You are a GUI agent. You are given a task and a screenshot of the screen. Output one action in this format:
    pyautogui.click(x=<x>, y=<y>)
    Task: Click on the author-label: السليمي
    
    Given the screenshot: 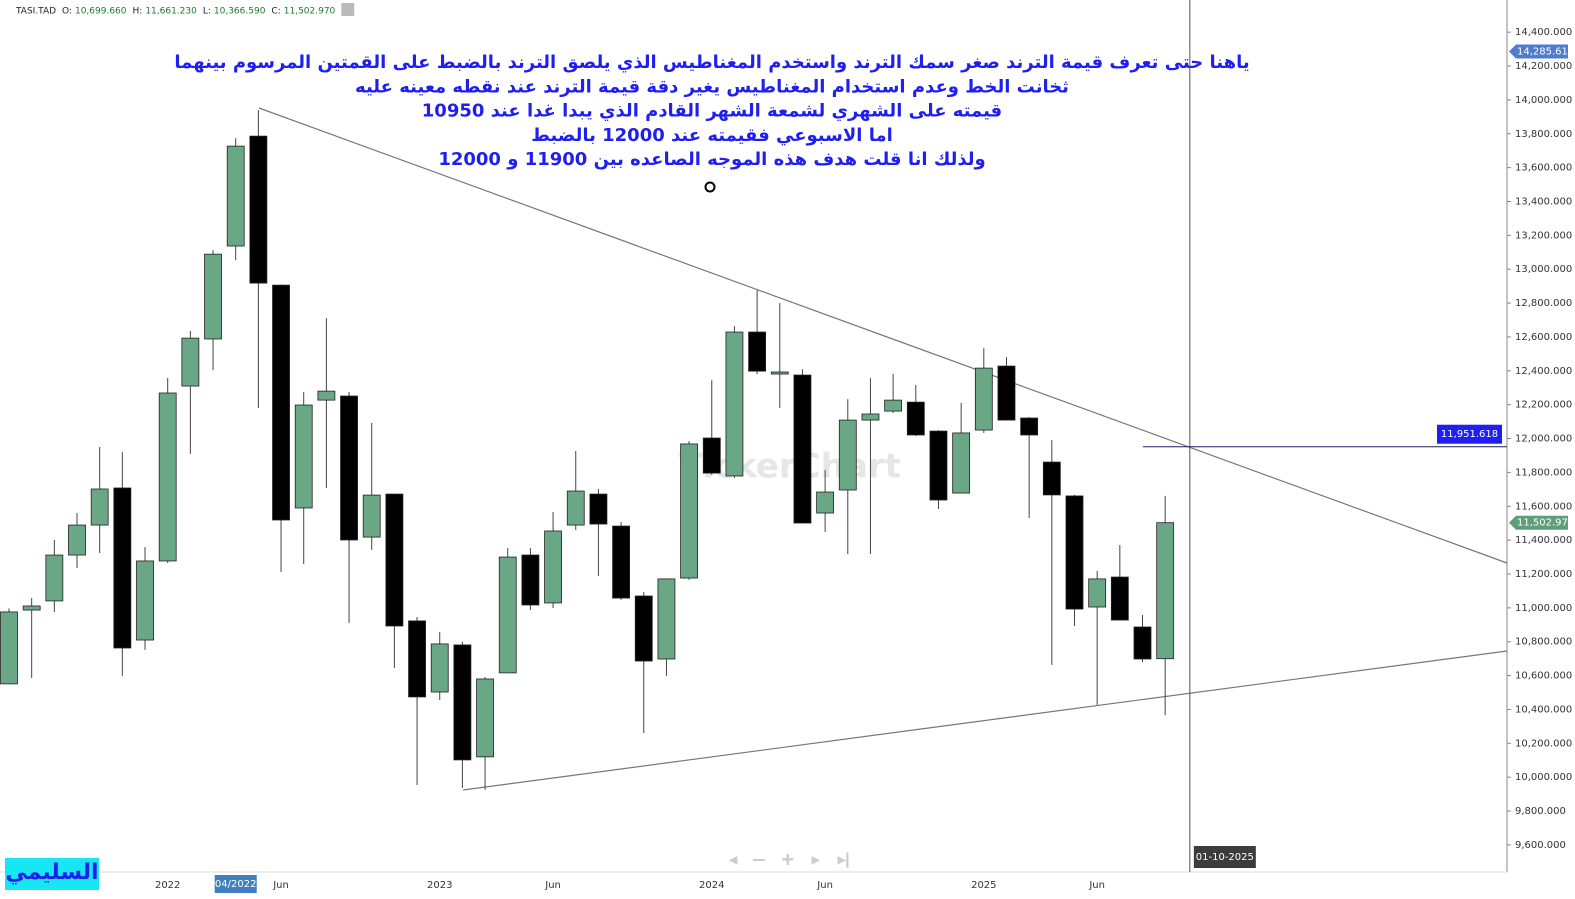 What is the action you would take?
    pyautogui.click(x=51, y=872)
    